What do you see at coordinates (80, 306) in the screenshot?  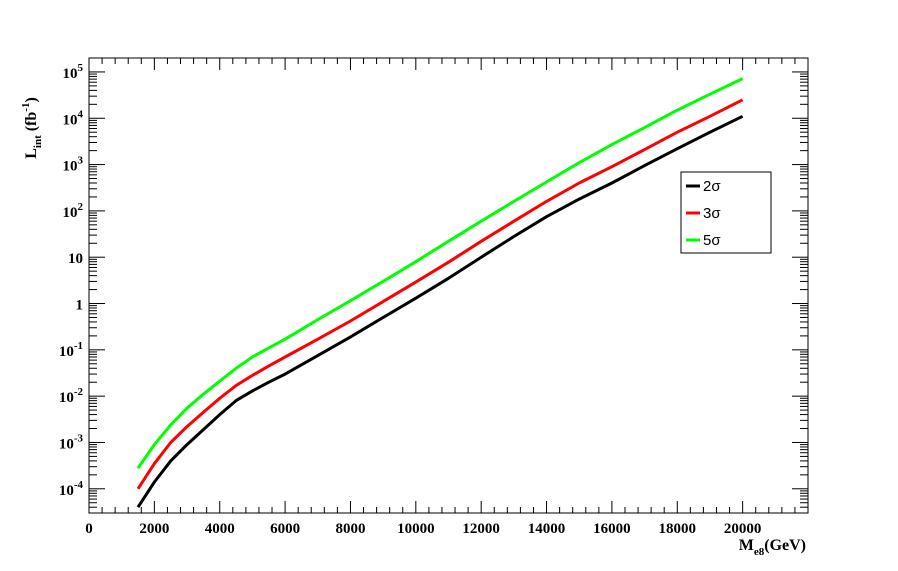 I see `y-tick-label: 1` at bounding box center [80, 306].